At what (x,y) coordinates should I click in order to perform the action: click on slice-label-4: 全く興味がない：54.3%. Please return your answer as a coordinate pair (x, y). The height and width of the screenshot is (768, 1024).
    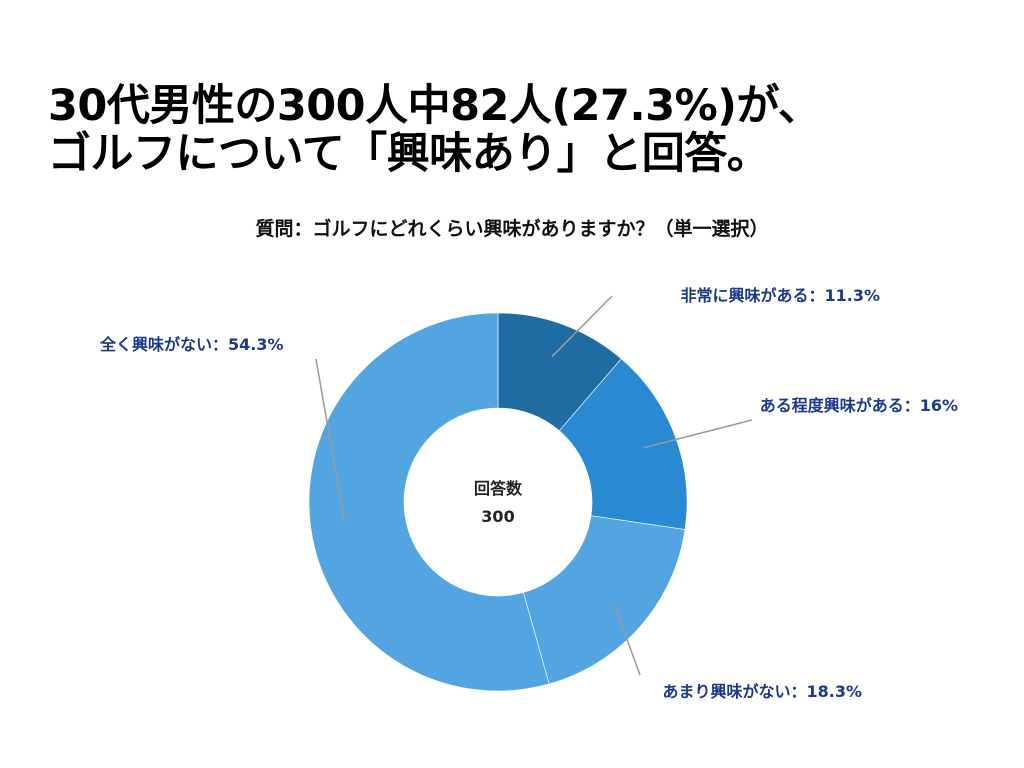
    Looking at the image, I should click on (191, 344).